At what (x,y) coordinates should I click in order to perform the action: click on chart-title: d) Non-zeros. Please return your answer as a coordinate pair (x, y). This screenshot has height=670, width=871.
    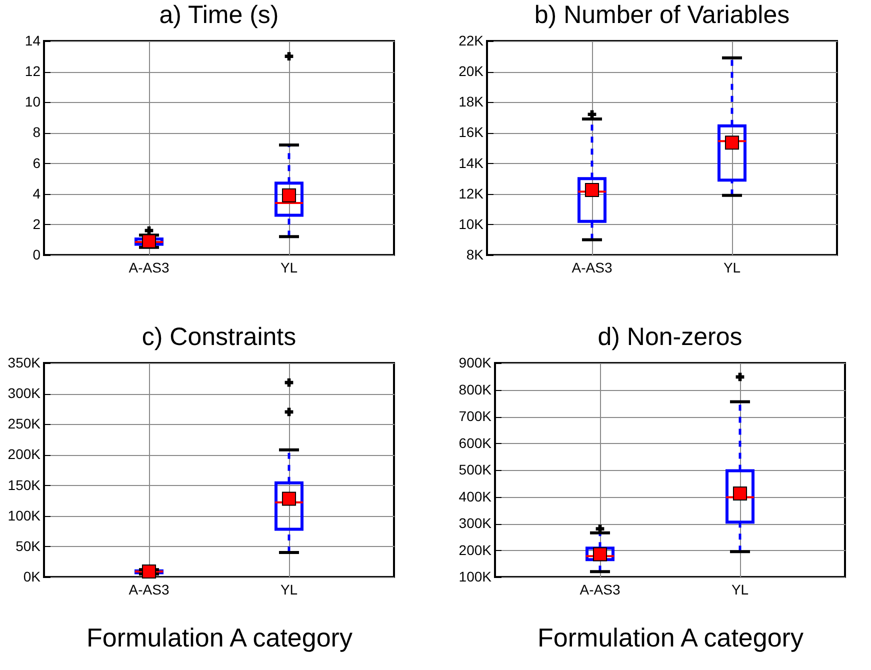
    Looking at the image, I should click on (670, 337).